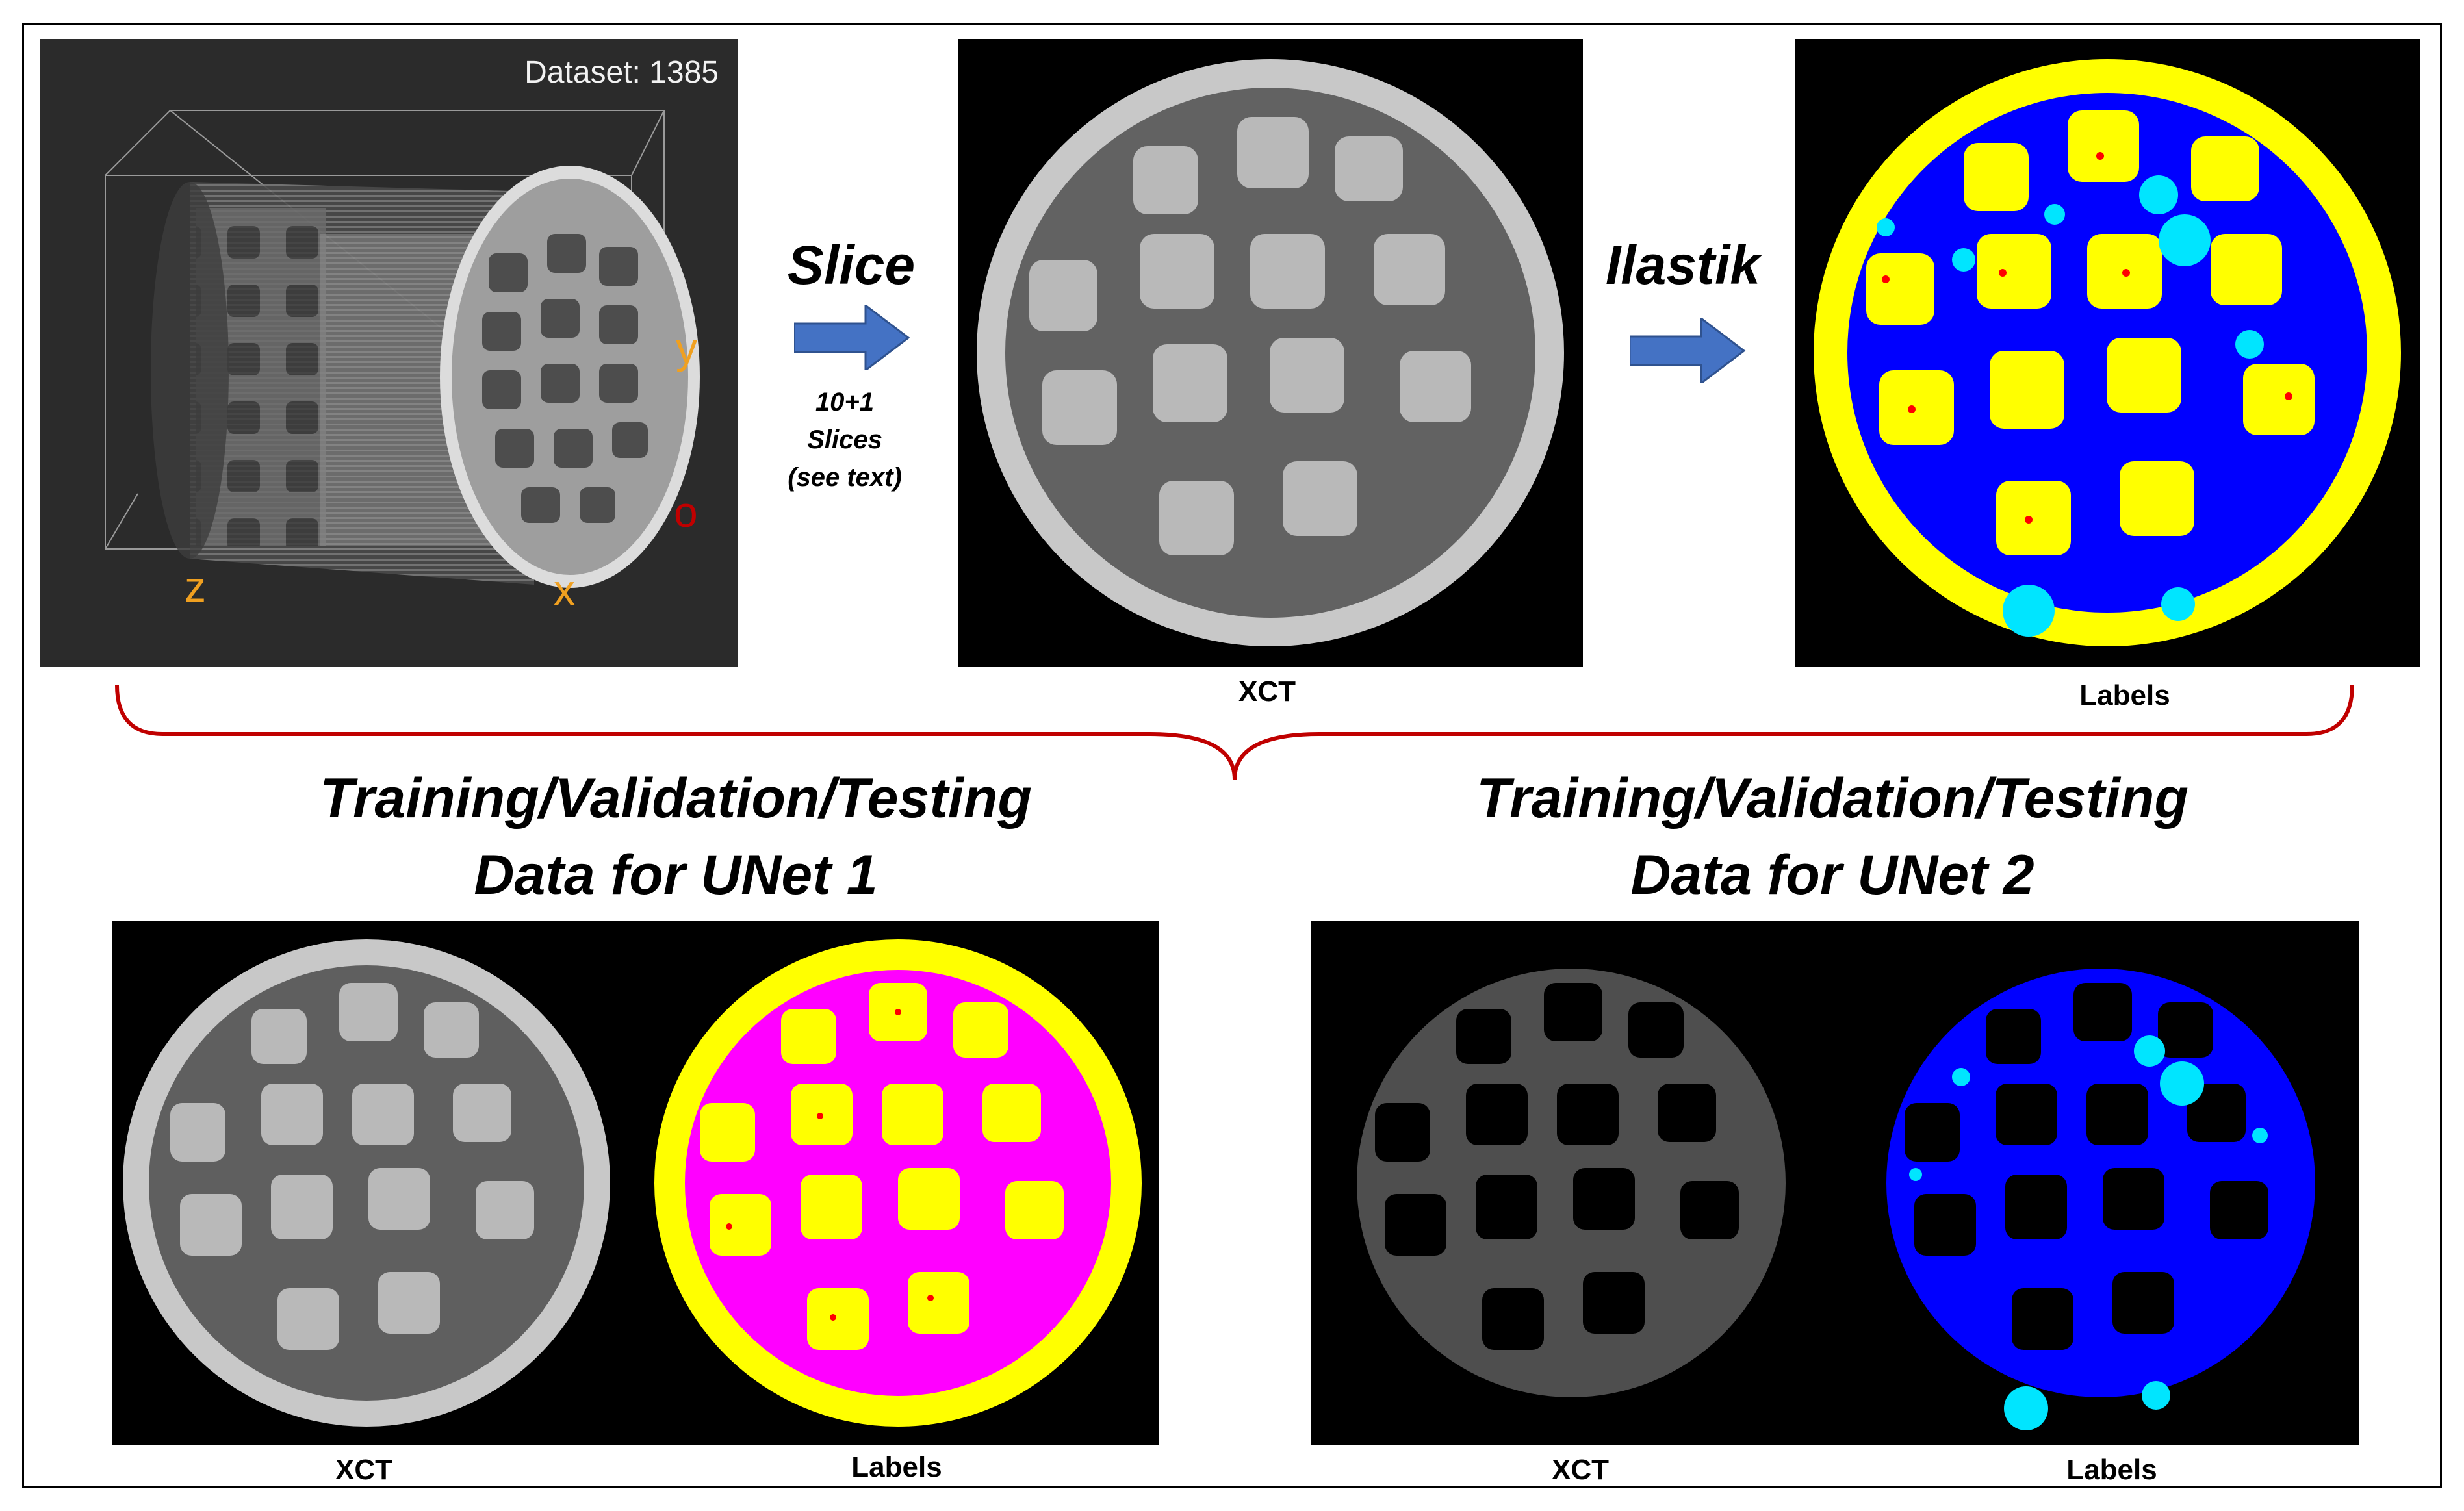 The image size is (2464, 1511). What do you see at coordinates (896, 1467) in the screenshot?
I see `unet1-labels-caption: Labels` at bounding box center [896, 1467].